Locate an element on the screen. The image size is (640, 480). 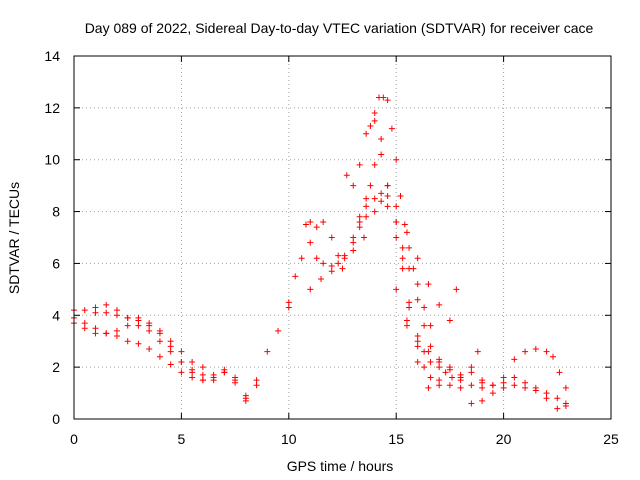
y-tick-label: 6 is located at coordinates (56, 263).